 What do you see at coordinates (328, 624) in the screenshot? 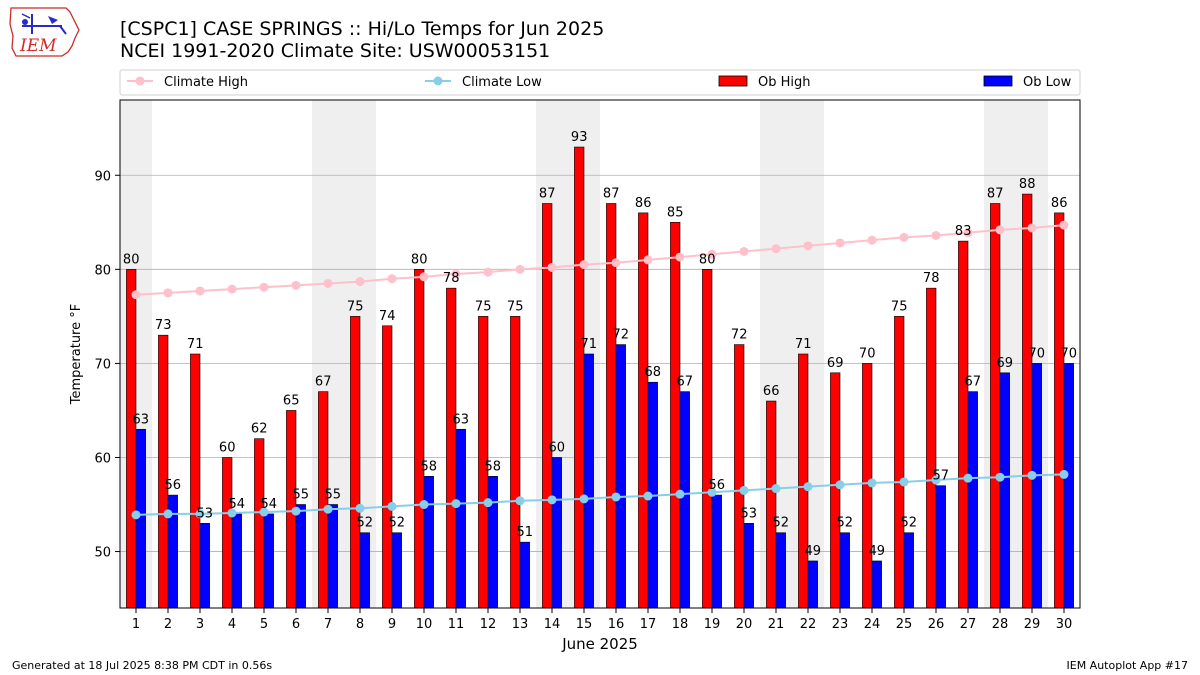
I see `x-tick-label: 7` at bounding box center [328, 624].